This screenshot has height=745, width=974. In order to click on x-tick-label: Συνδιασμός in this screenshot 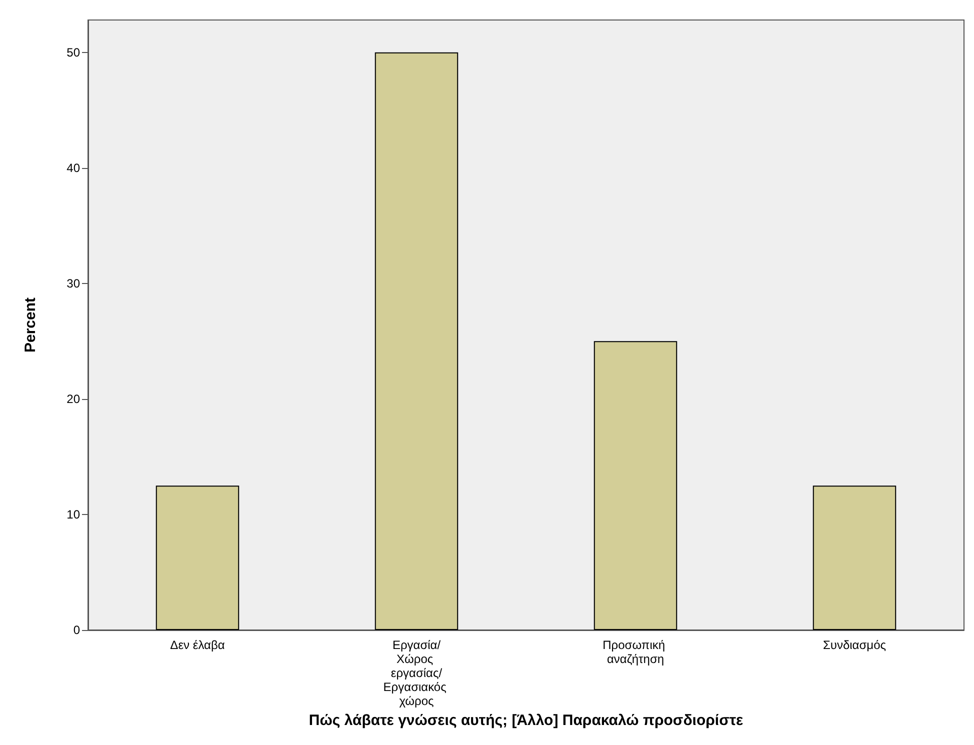, I will do `click(854, 645)`.